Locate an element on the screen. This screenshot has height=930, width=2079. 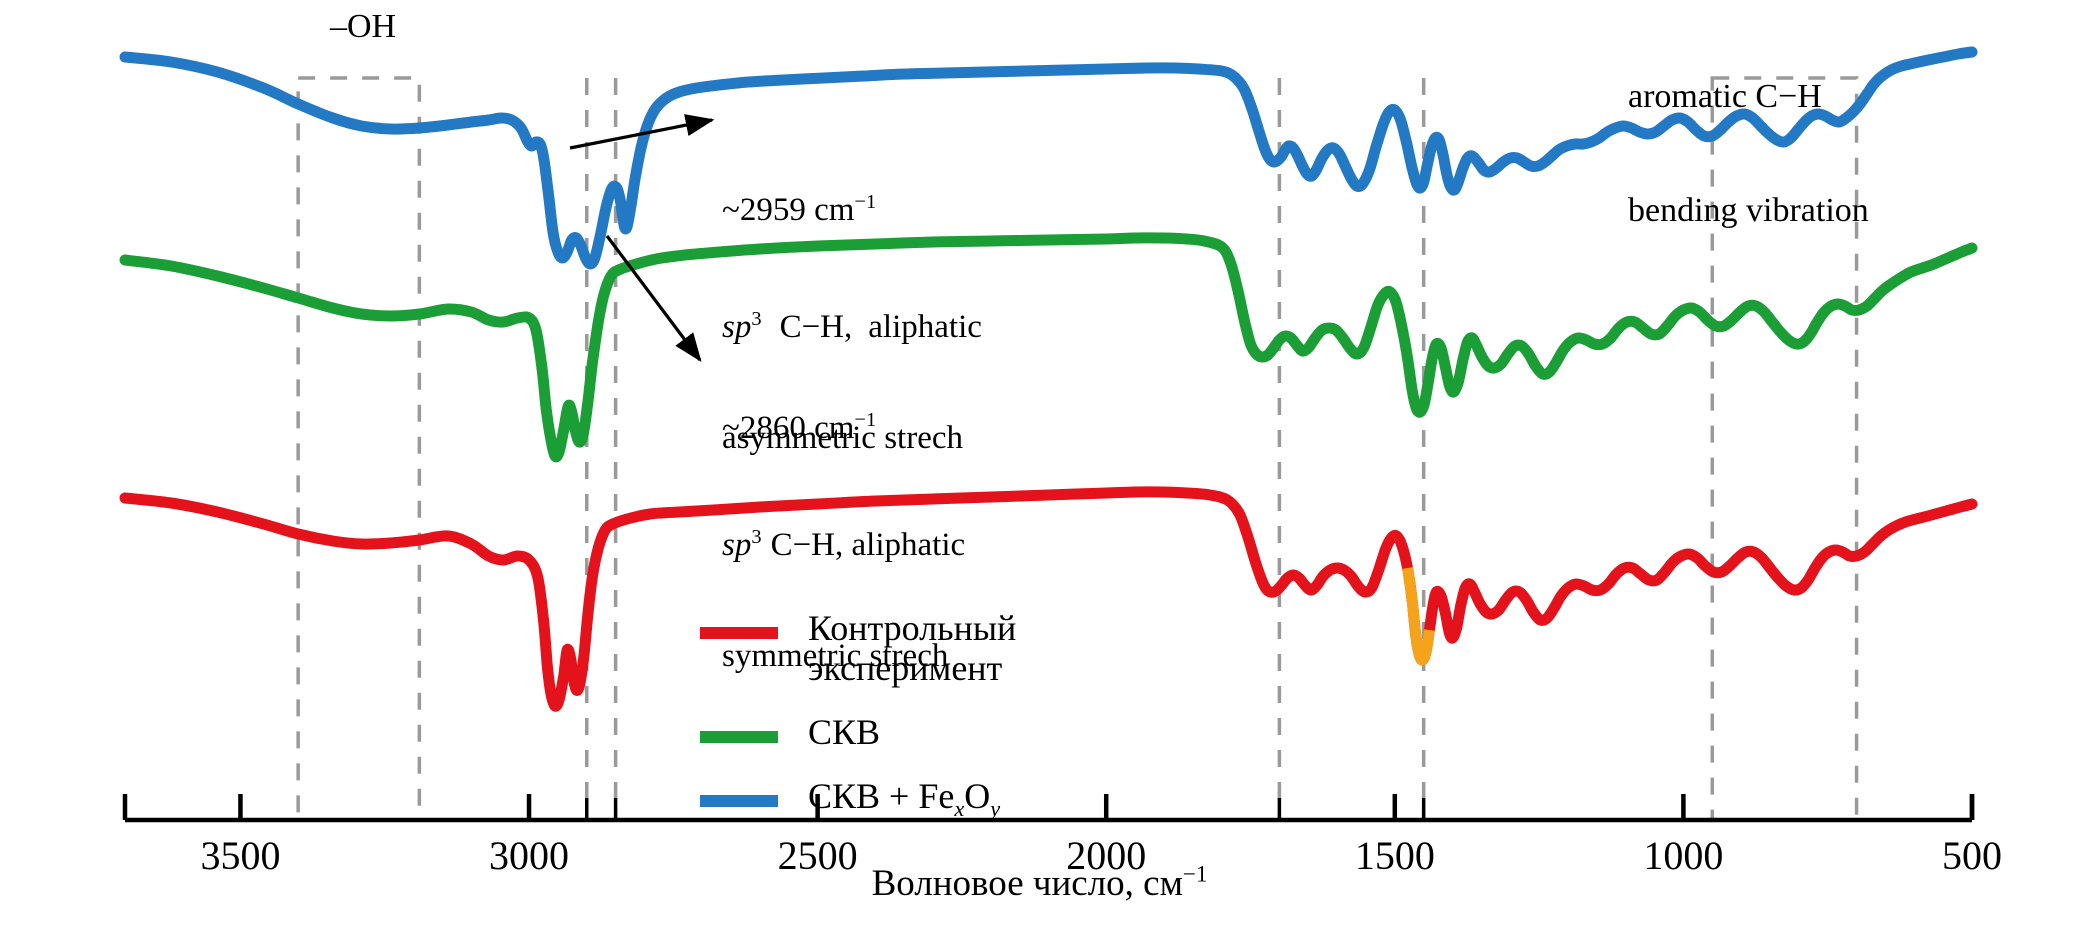
annotation-asym-line2: sp3 C−H, aliphatic is located at coordinates (852, 327).